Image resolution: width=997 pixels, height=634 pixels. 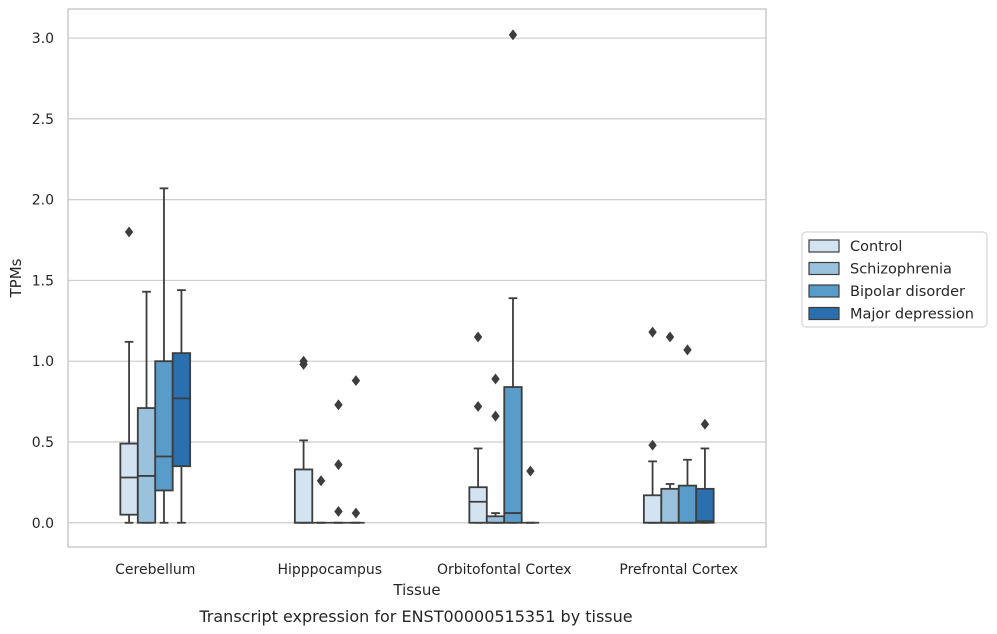 What do you see at coordinates (155, 570) in the screenshot?
I see `x-tick-label: Cerebellum` at bounding box center [155, 570].